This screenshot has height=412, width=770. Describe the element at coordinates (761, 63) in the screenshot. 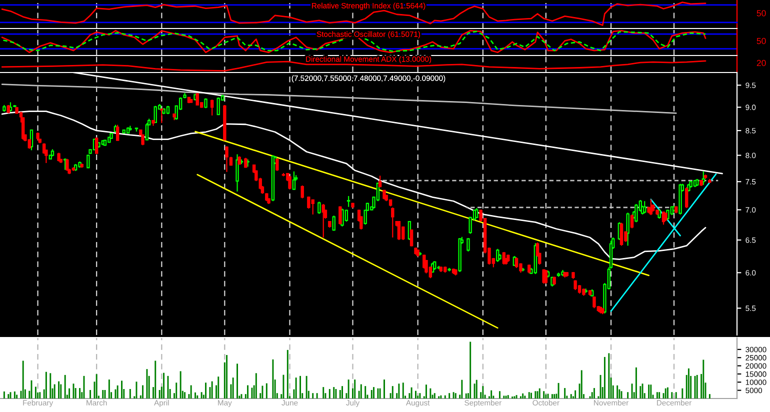

I see `text: 20` at that location.